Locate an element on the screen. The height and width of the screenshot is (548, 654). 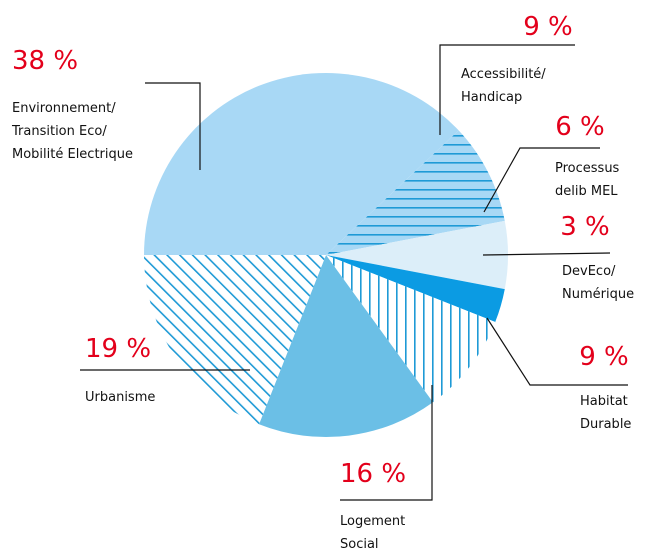
slice-label: Environnement/ is located at coordinates (64, 108).